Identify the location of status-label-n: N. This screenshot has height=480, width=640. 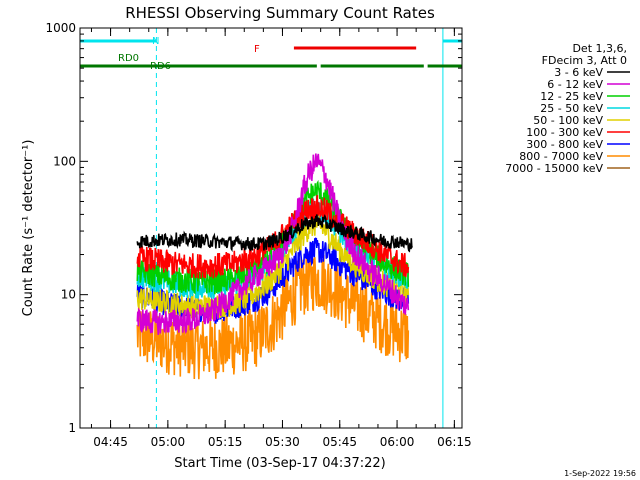
(155, 41).